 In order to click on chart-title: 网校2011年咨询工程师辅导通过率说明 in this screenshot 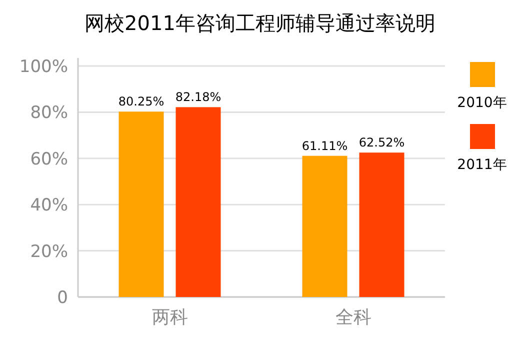, I will do `click(260, 23)`.